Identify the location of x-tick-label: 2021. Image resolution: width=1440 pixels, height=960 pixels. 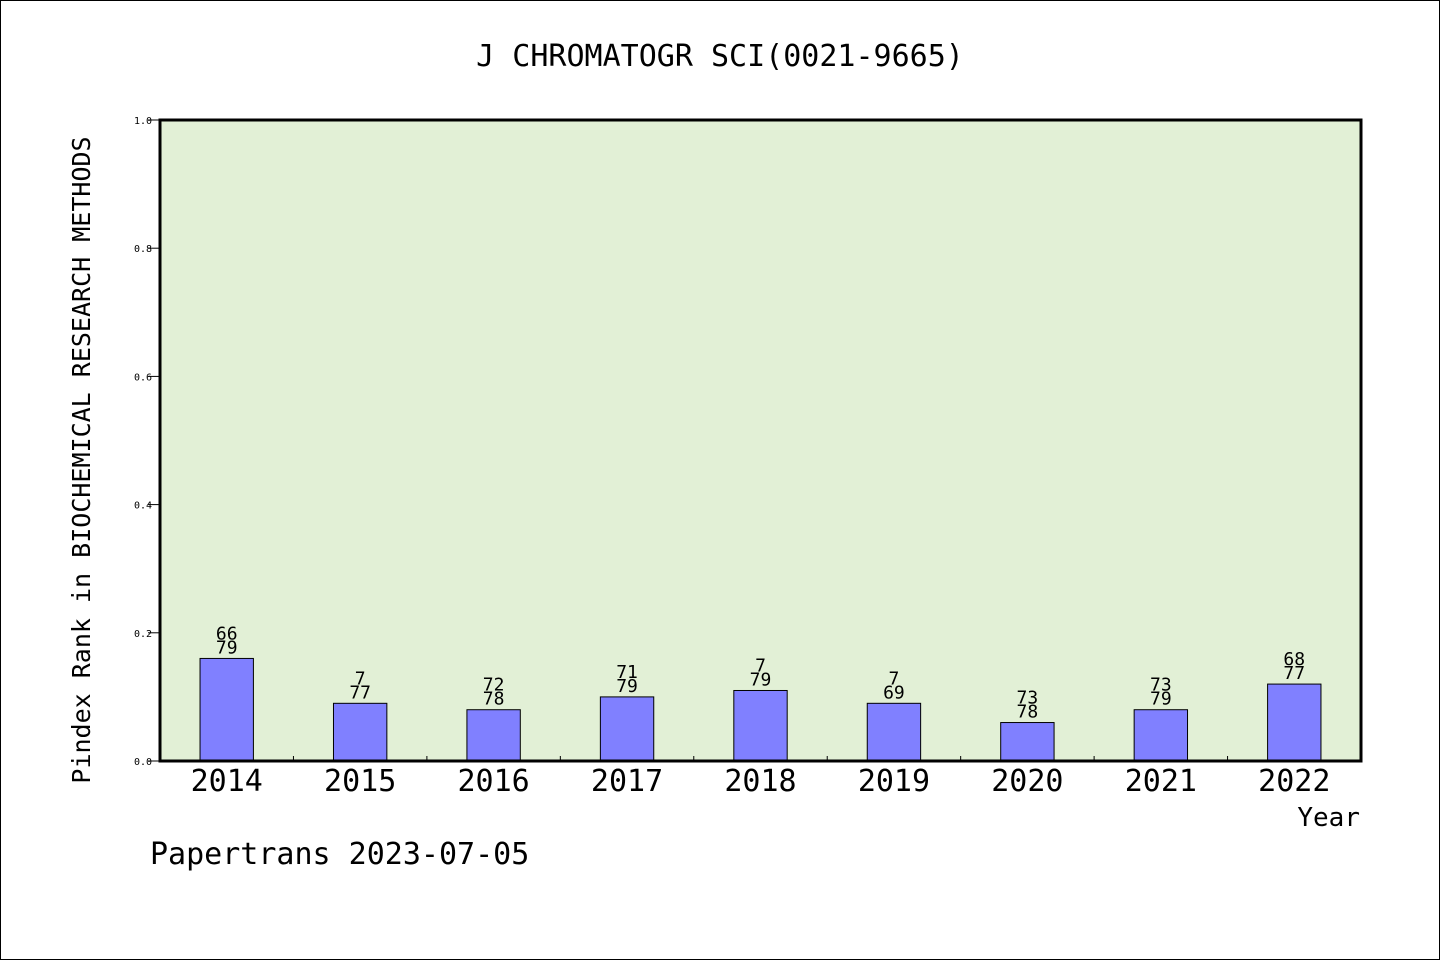
(1161, 781).